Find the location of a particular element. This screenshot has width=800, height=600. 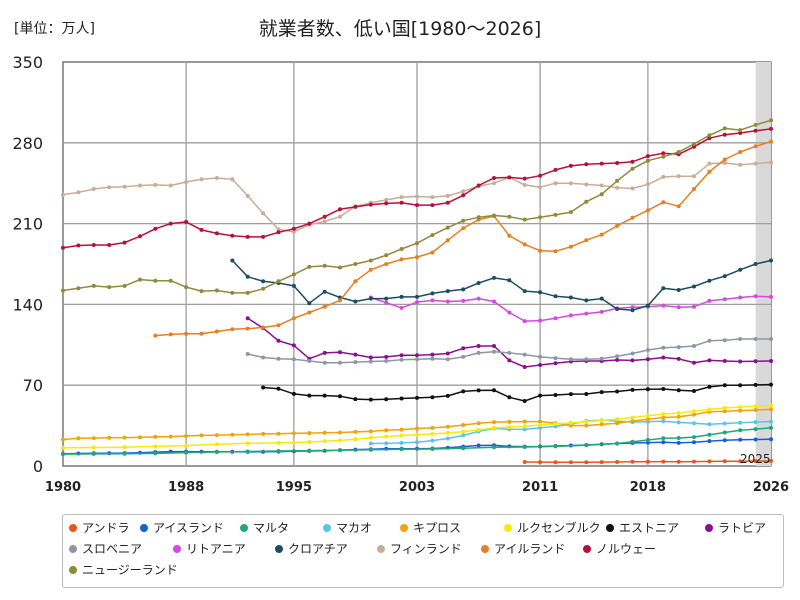

legend-item: マカオ is located at coordinates (347, 527).